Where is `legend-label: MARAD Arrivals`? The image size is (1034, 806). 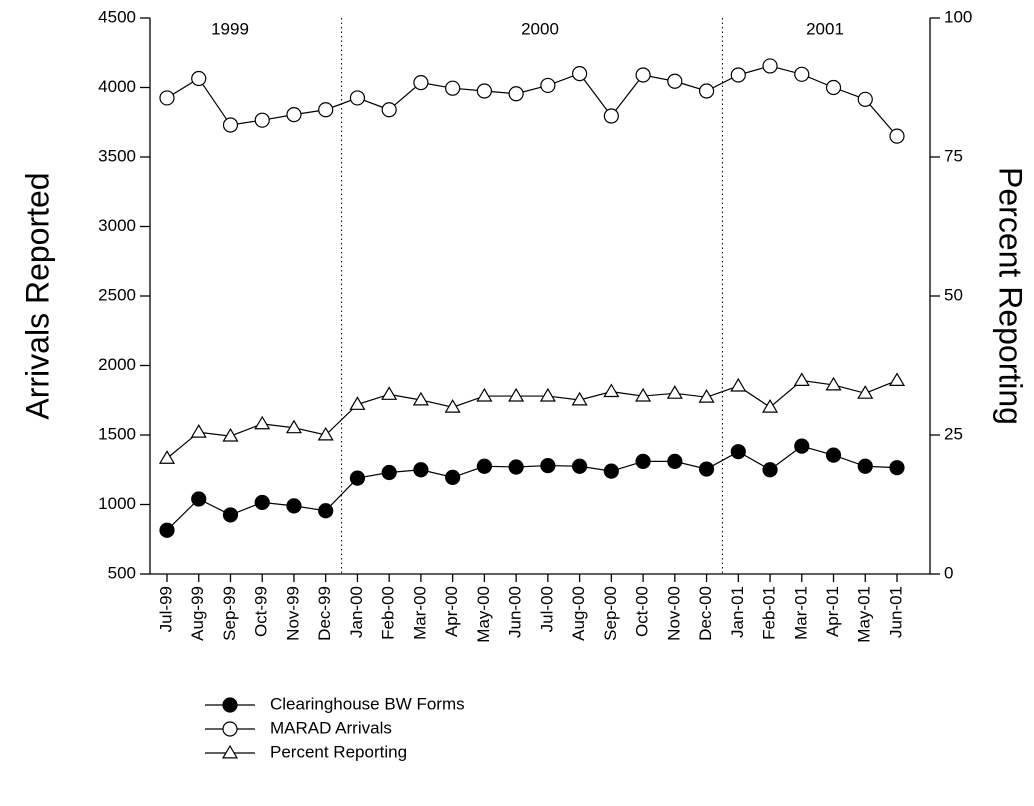
legend-label: MARAD Arrivals is located at coordinates (331, 727).